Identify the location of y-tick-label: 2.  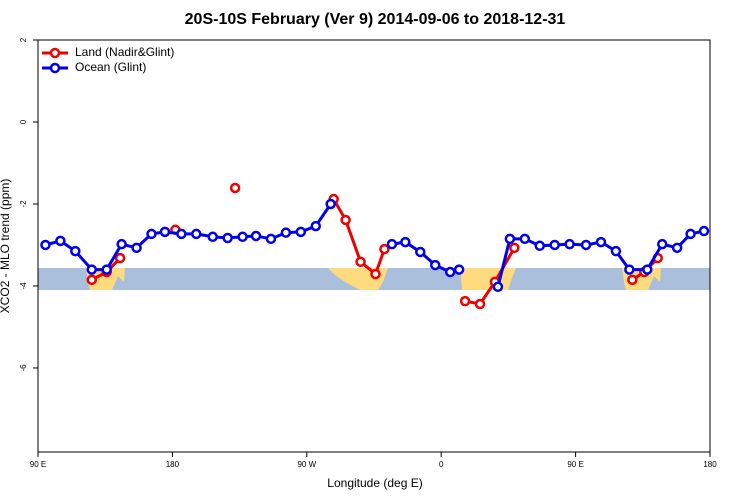
(23, 39).